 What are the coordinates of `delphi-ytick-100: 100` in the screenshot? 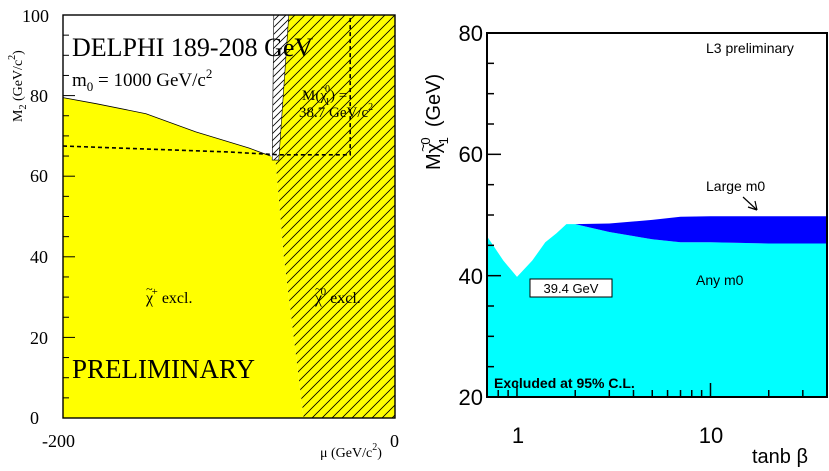 It's located at (35, 16).